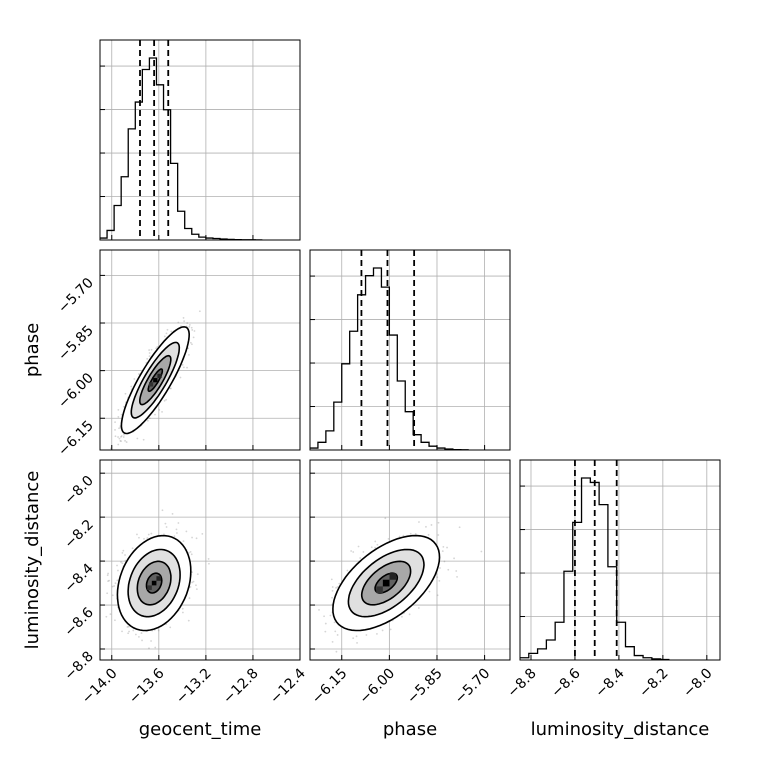 Image resolution: width=760 pixels, height=760 pixels. I want to click on xlabel-phase: phase, so click(410, 729).